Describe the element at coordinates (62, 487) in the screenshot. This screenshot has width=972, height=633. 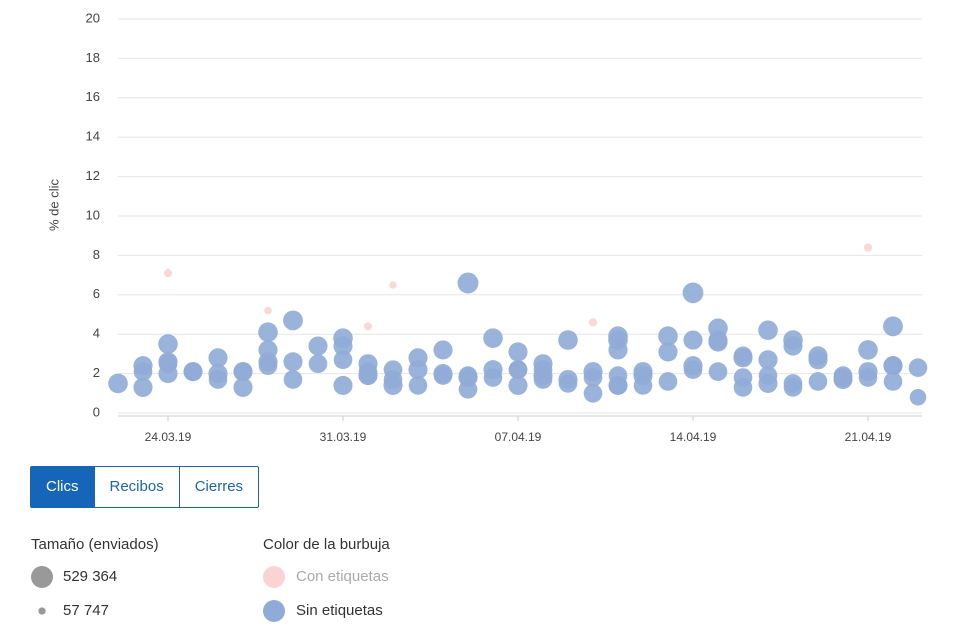
I see `tab-button: Clics` at that location.